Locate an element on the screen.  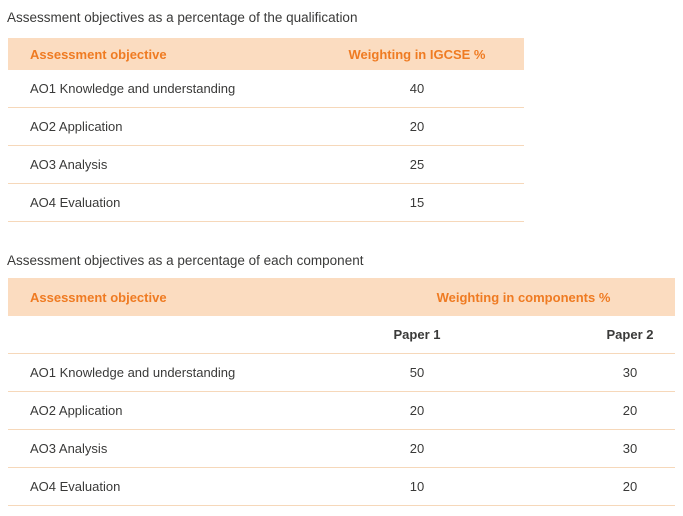
table2-subheader-row: Paper 1 Paper 2 is located at coordinates (341, 335).